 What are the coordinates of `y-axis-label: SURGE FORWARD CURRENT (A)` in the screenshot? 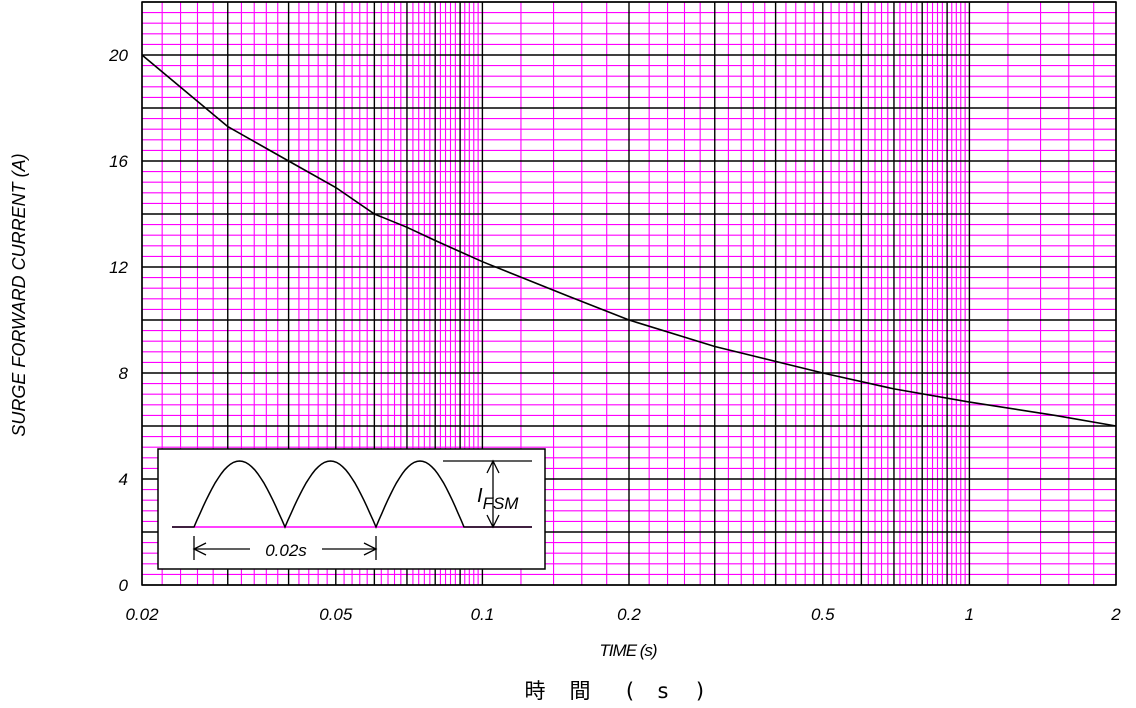 It's located at (19, 294).